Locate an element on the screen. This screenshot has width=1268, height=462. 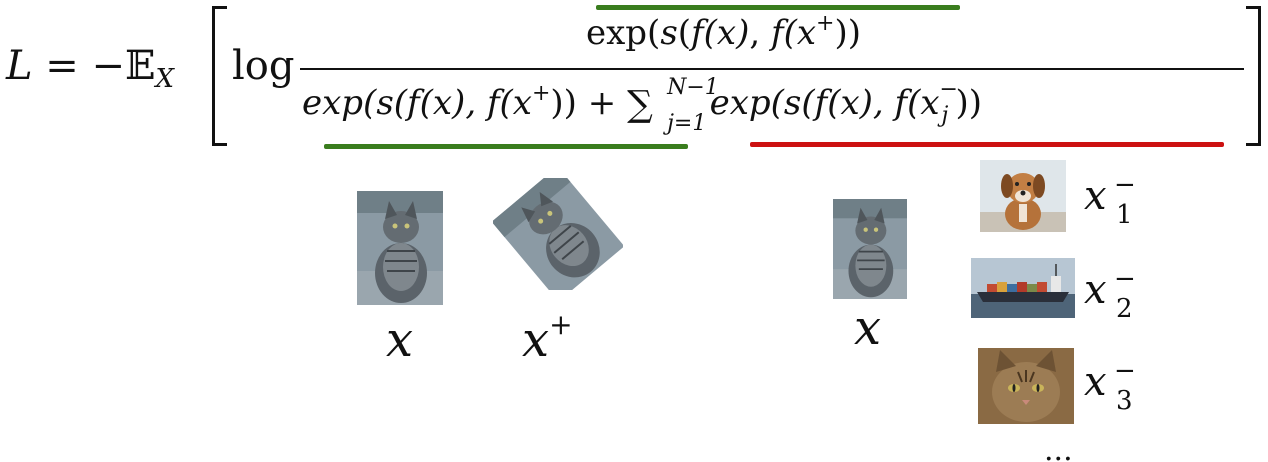
negative-dog-image is located at coordinates (1023, 196).